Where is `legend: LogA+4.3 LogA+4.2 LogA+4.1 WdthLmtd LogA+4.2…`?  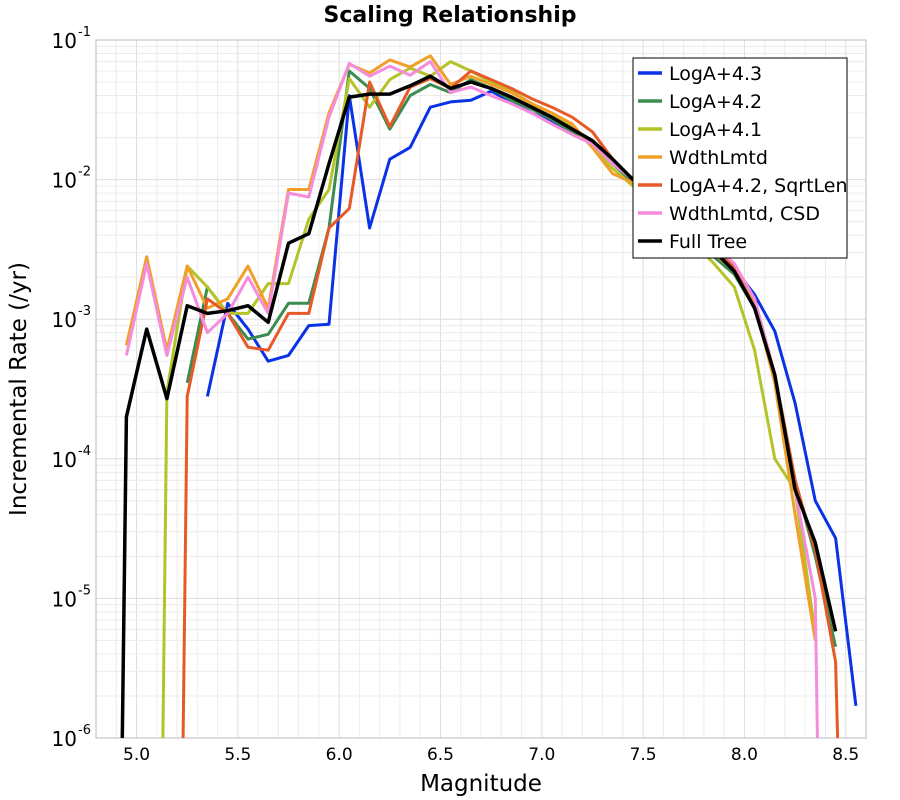 legend: LogA+4.3 LogA+4.2 LogA+4.1 WdthLmtd LogA+4.2… is located at coordinates (740, 158).